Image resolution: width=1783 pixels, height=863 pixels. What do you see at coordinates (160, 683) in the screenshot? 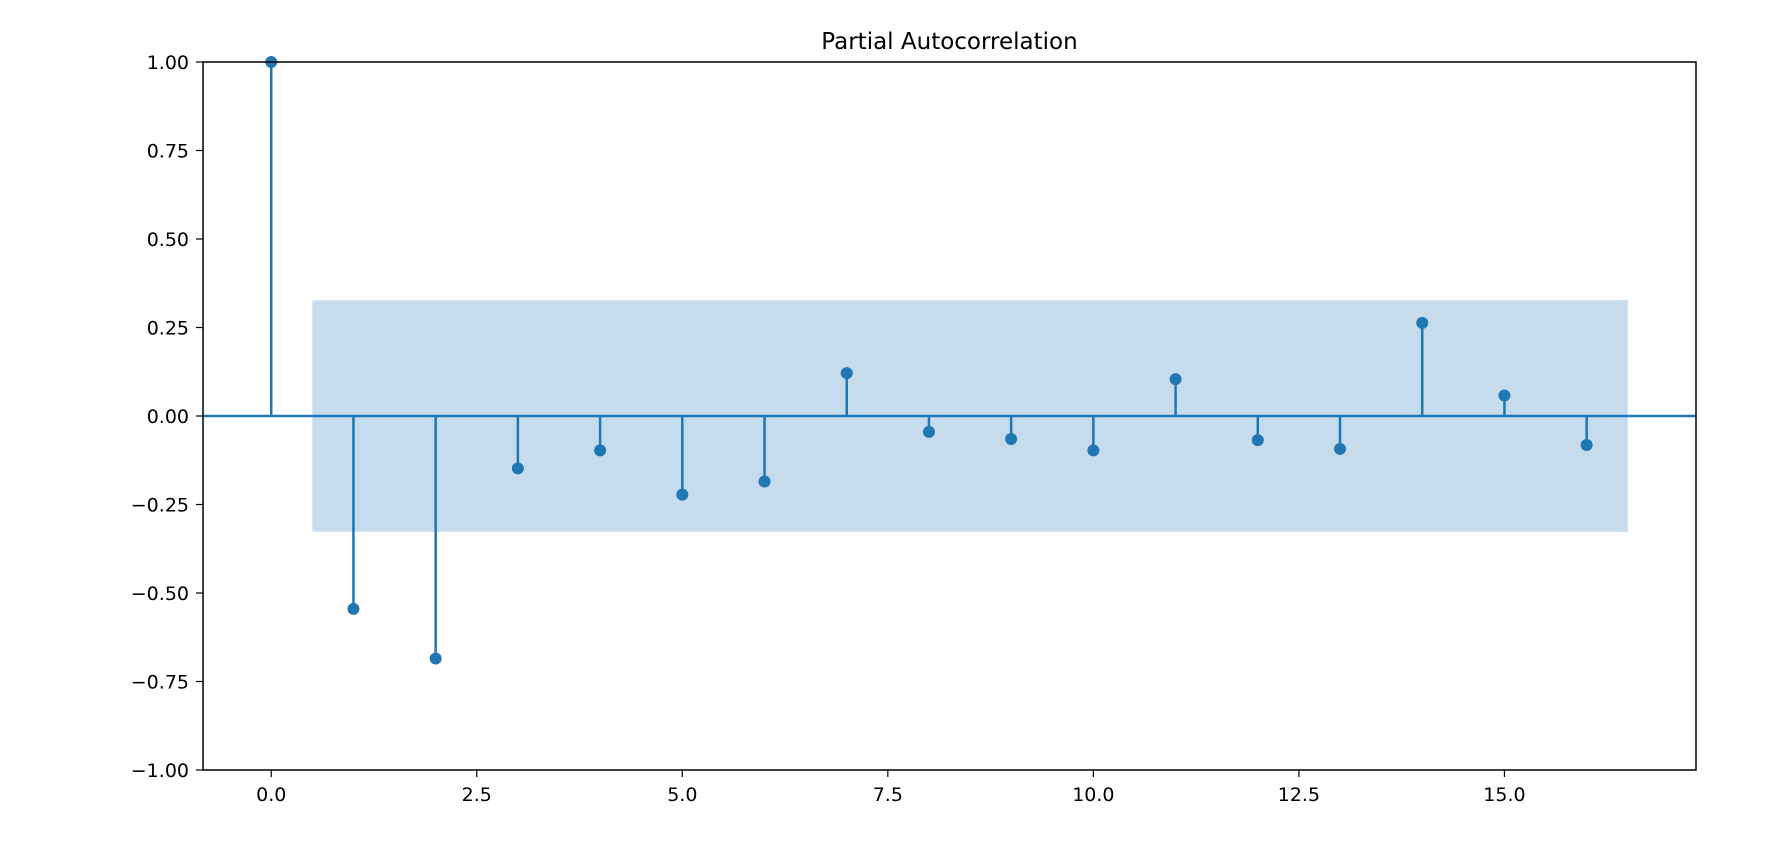
I see `y-tick-label: −0.75` at bounding box center [160, 683].